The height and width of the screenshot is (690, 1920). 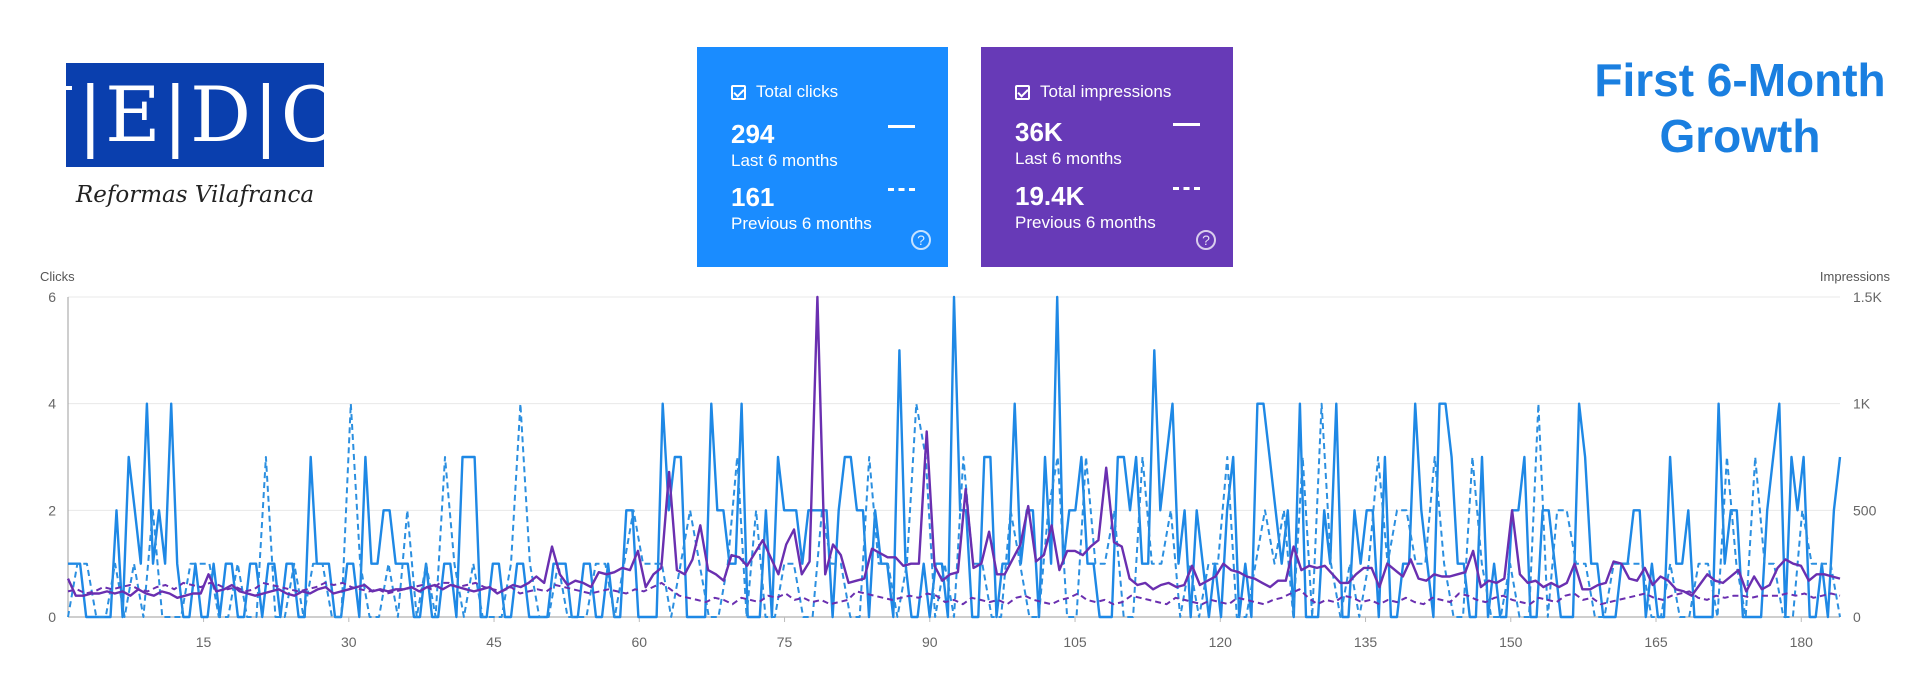 What do you see at coordinates (1068, 158) in the screenshot?
I see `impressions-current-period: Last 6 months` at bounding box center [1068, 158].